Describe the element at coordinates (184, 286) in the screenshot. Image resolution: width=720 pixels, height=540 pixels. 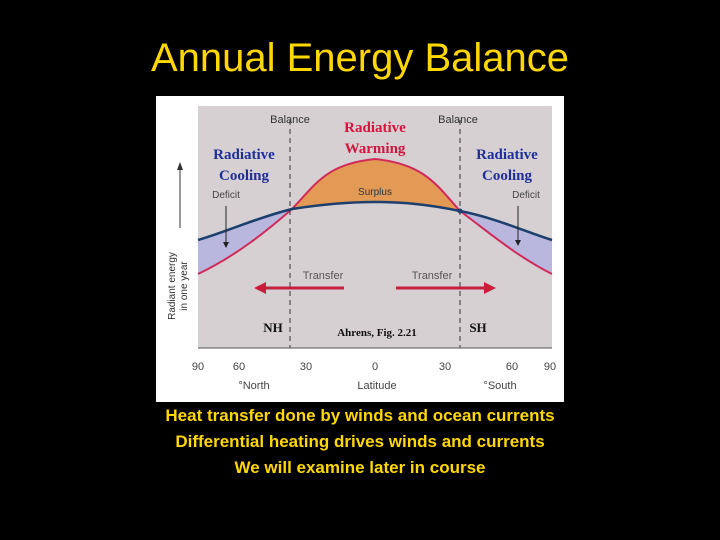
I see `y-axis-label-line2: in one year` at that location.